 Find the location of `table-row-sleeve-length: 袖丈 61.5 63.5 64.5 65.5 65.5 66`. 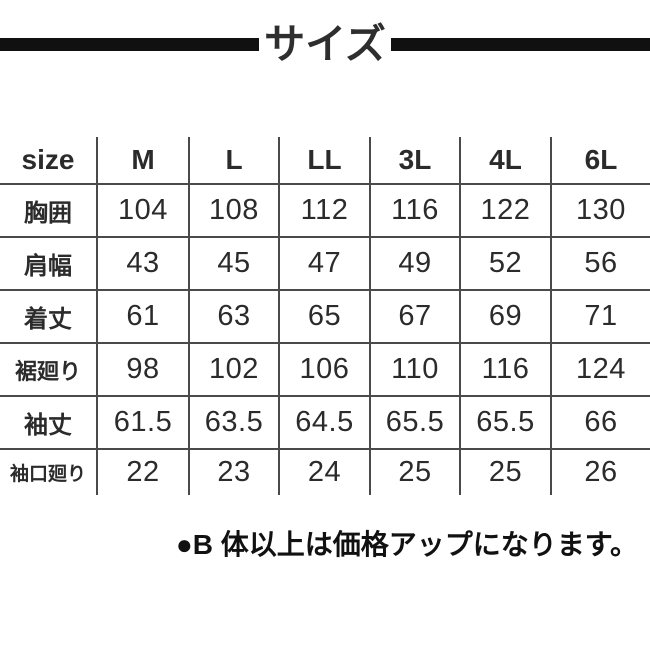

table-row-sleeve-length: 袖丈 61.5 63.5 64.5 65.5 65.5 66 is located at coordinates (325, 422).